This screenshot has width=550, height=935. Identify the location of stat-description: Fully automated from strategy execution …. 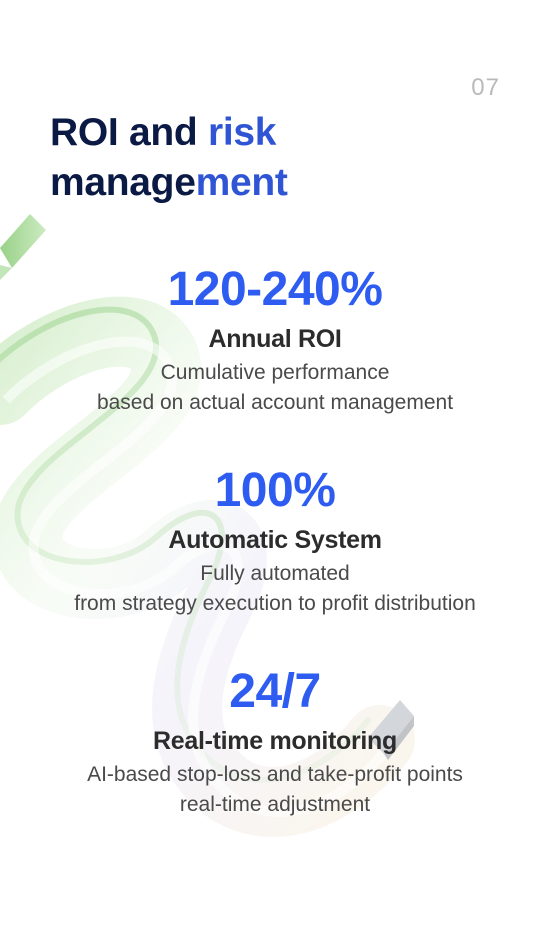
(275, 589).